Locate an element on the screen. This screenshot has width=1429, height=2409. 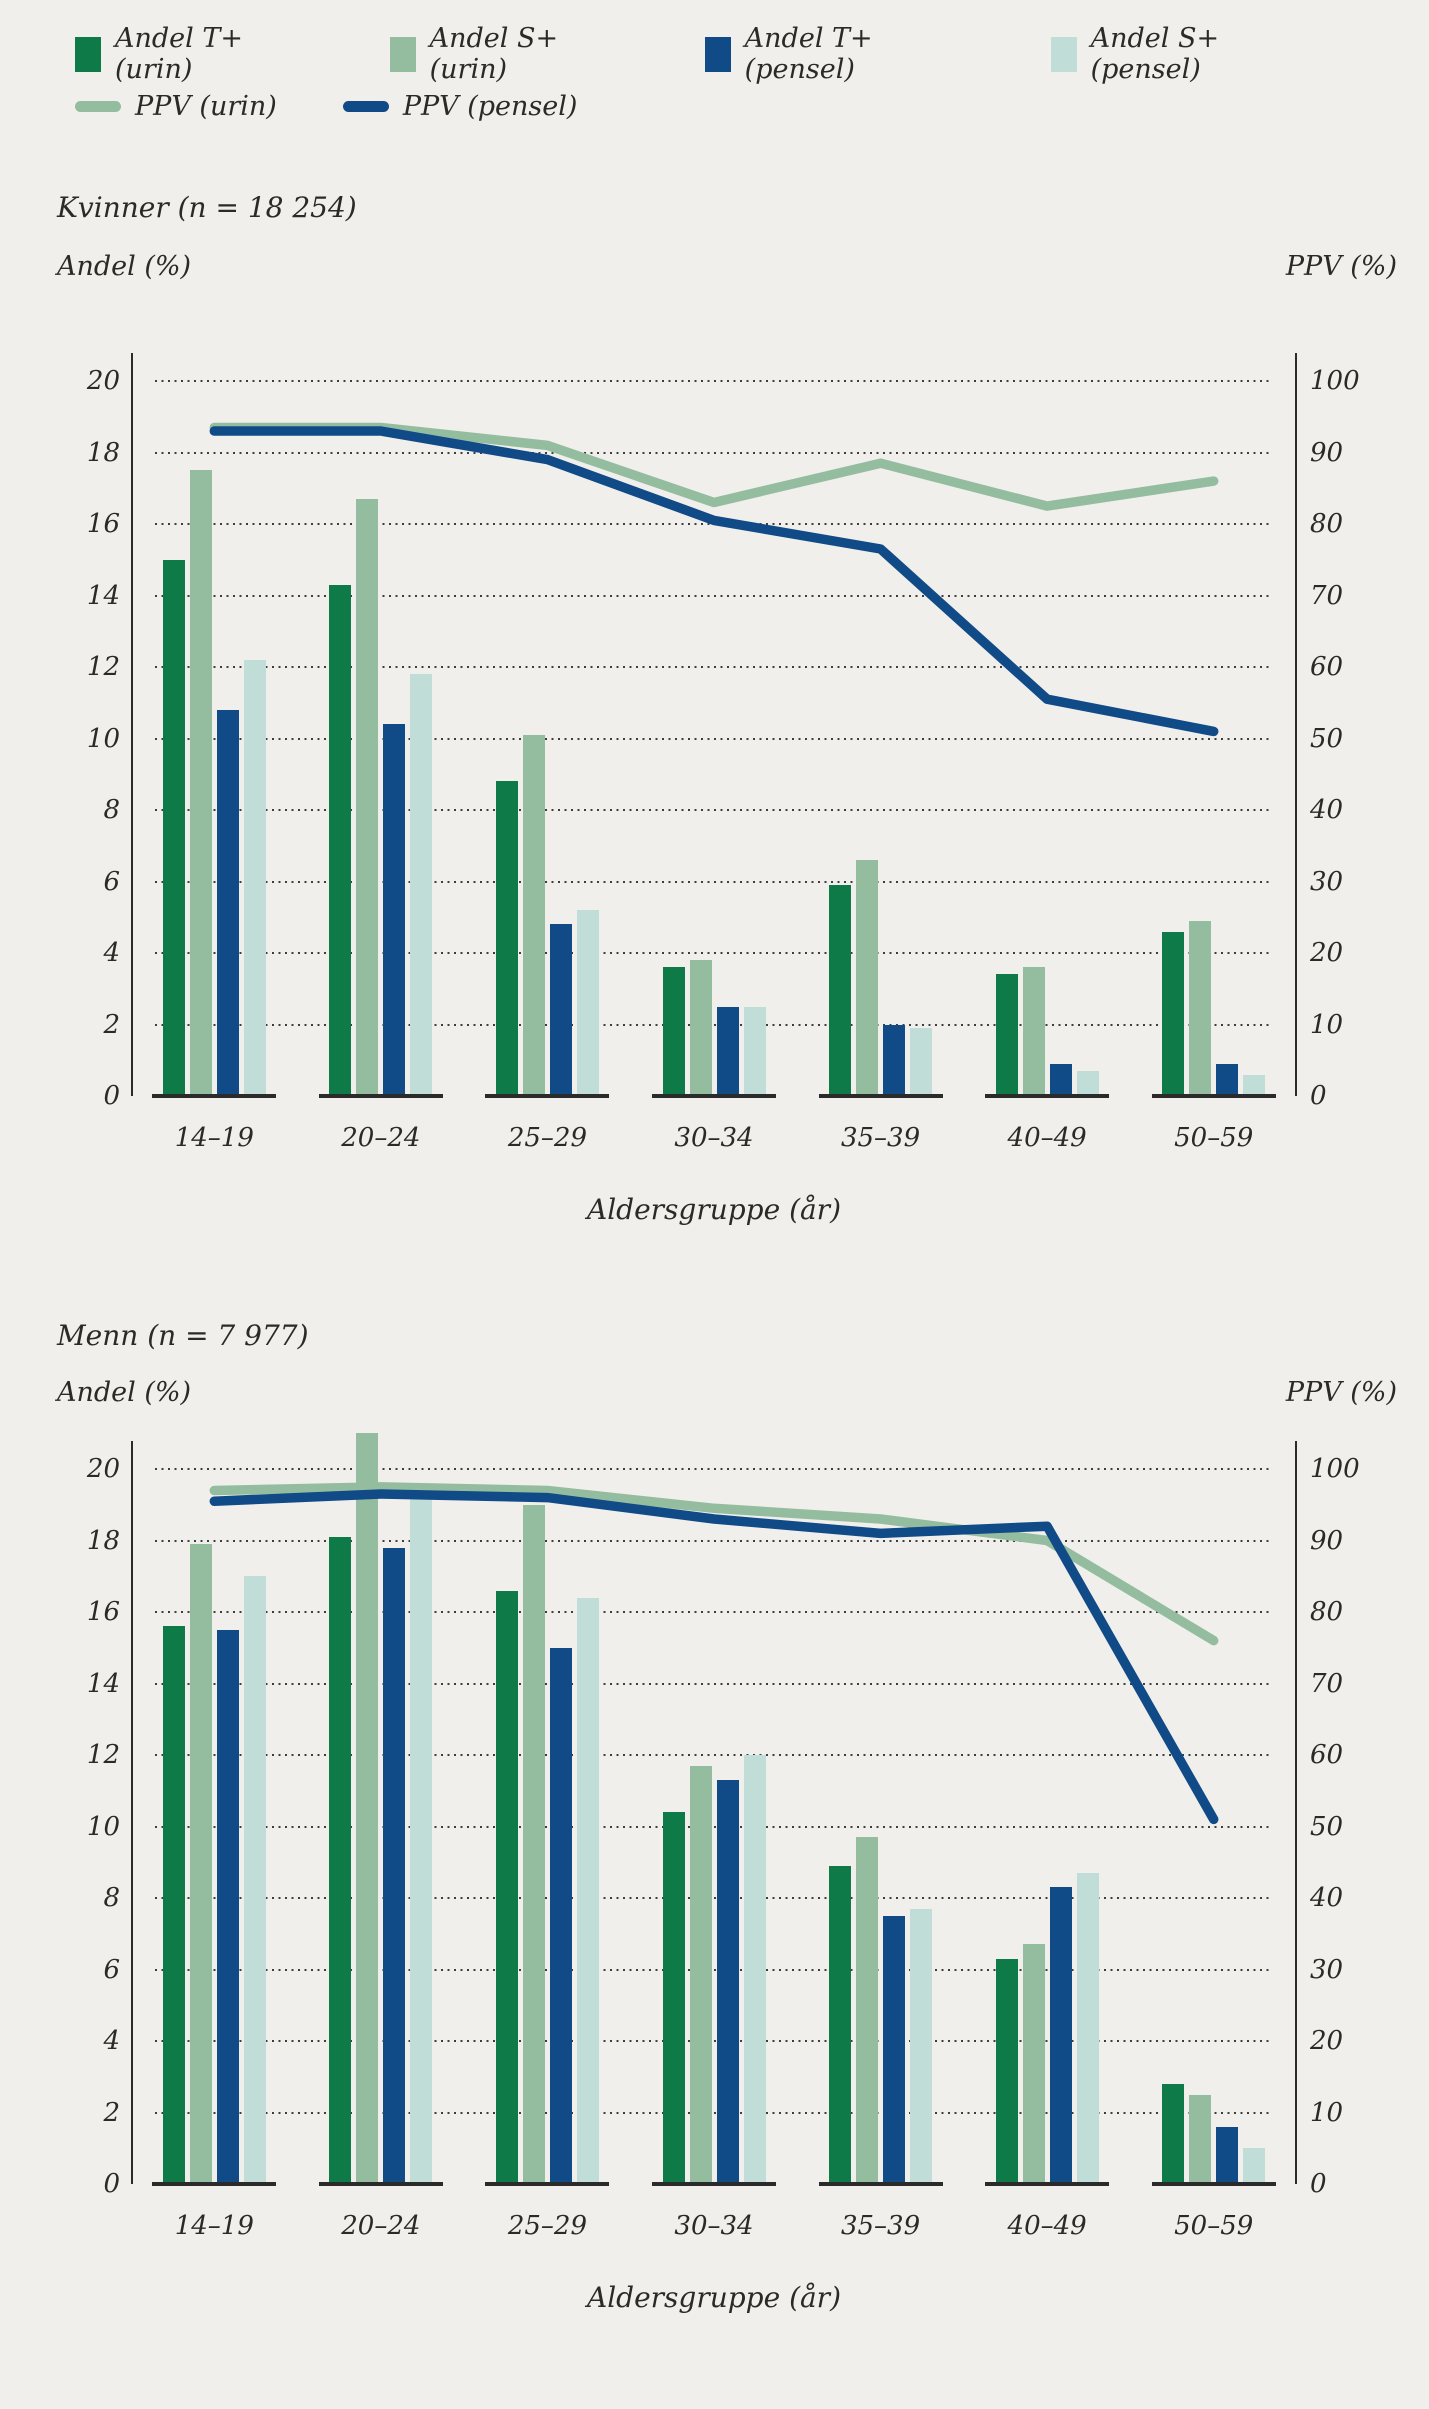
left-tick-labels: 20 18 16 14 12 10 8 6 4 2 0 is located at coordinates (94, 1819).